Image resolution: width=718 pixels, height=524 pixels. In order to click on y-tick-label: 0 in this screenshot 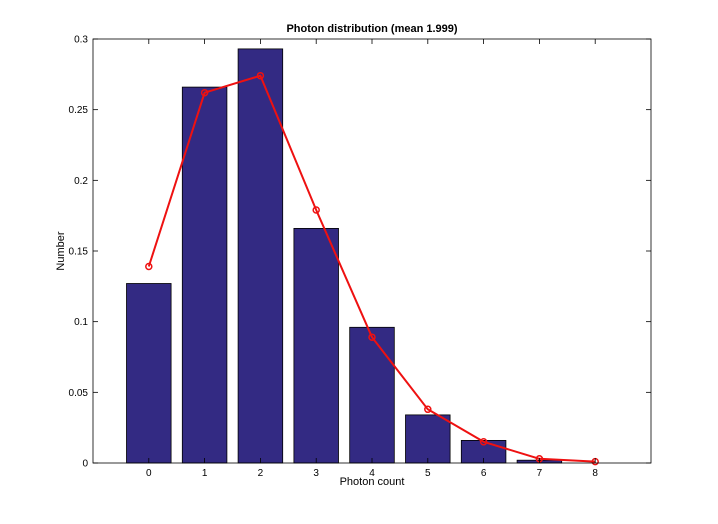, I will do `click(85, 464)`.